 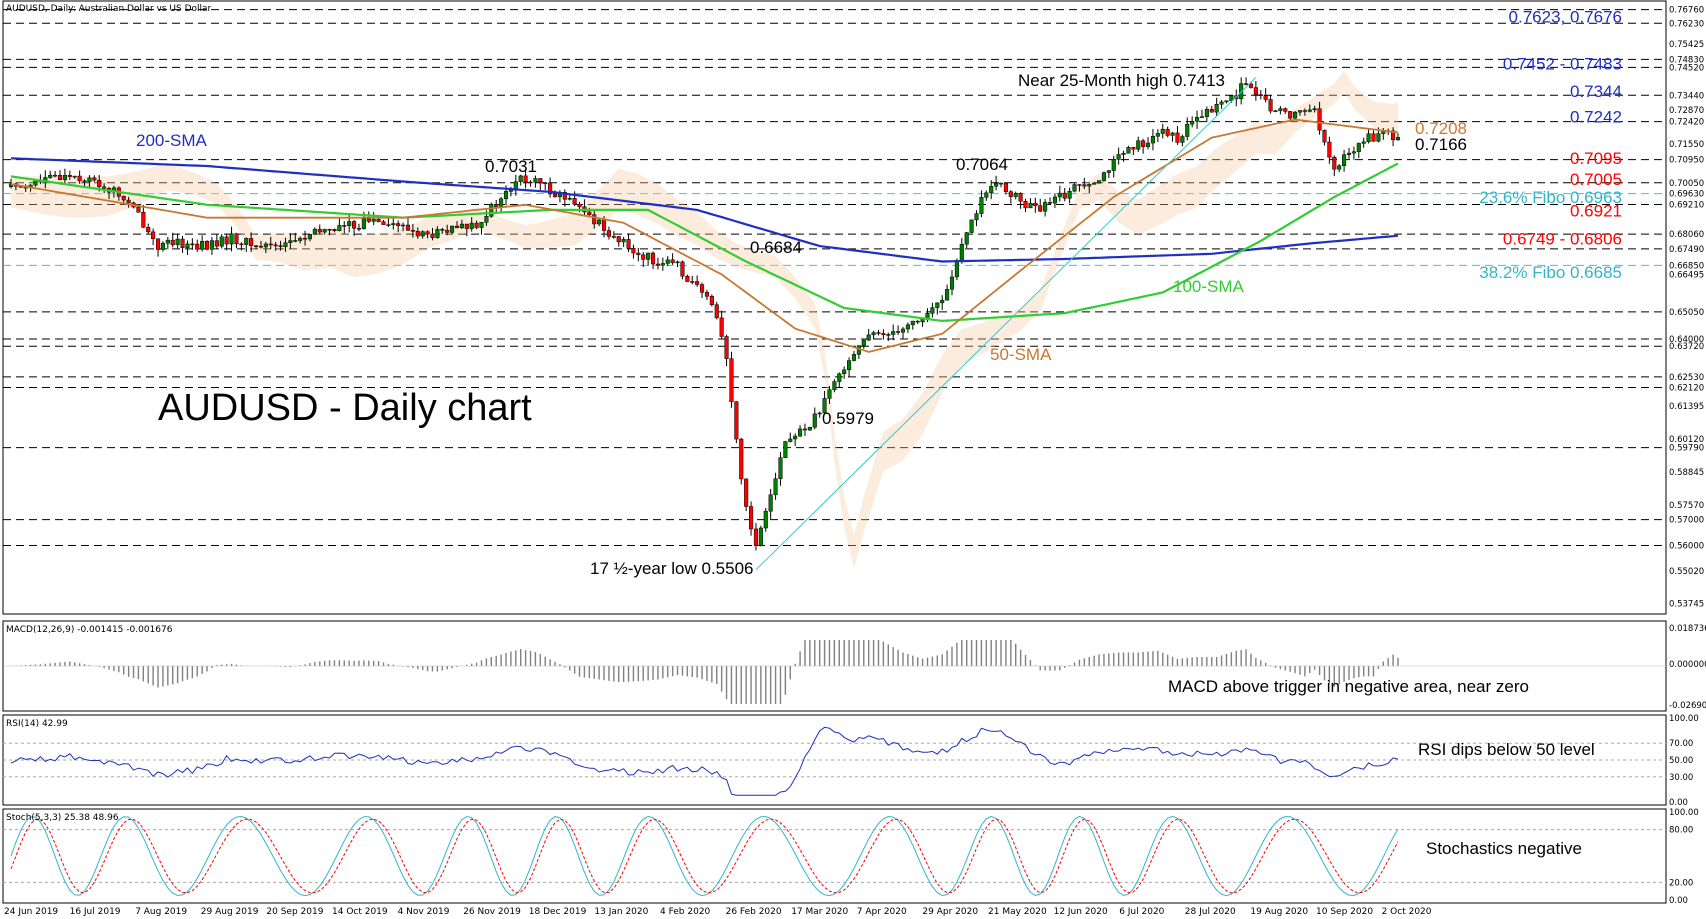 What do you see at coordinates (834, 856) in the screenshot?
I see `stoch-panel-frame` at bounding box center [834, 856].